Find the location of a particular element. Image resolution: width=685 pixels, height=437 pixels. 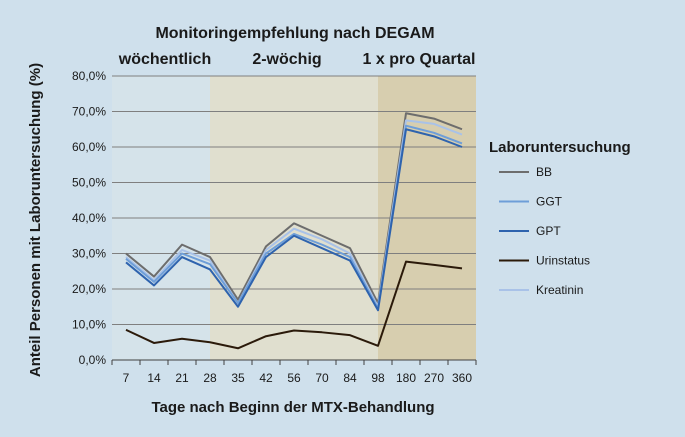

phase-label: wöchentlich is located at coordinates (164, 59).